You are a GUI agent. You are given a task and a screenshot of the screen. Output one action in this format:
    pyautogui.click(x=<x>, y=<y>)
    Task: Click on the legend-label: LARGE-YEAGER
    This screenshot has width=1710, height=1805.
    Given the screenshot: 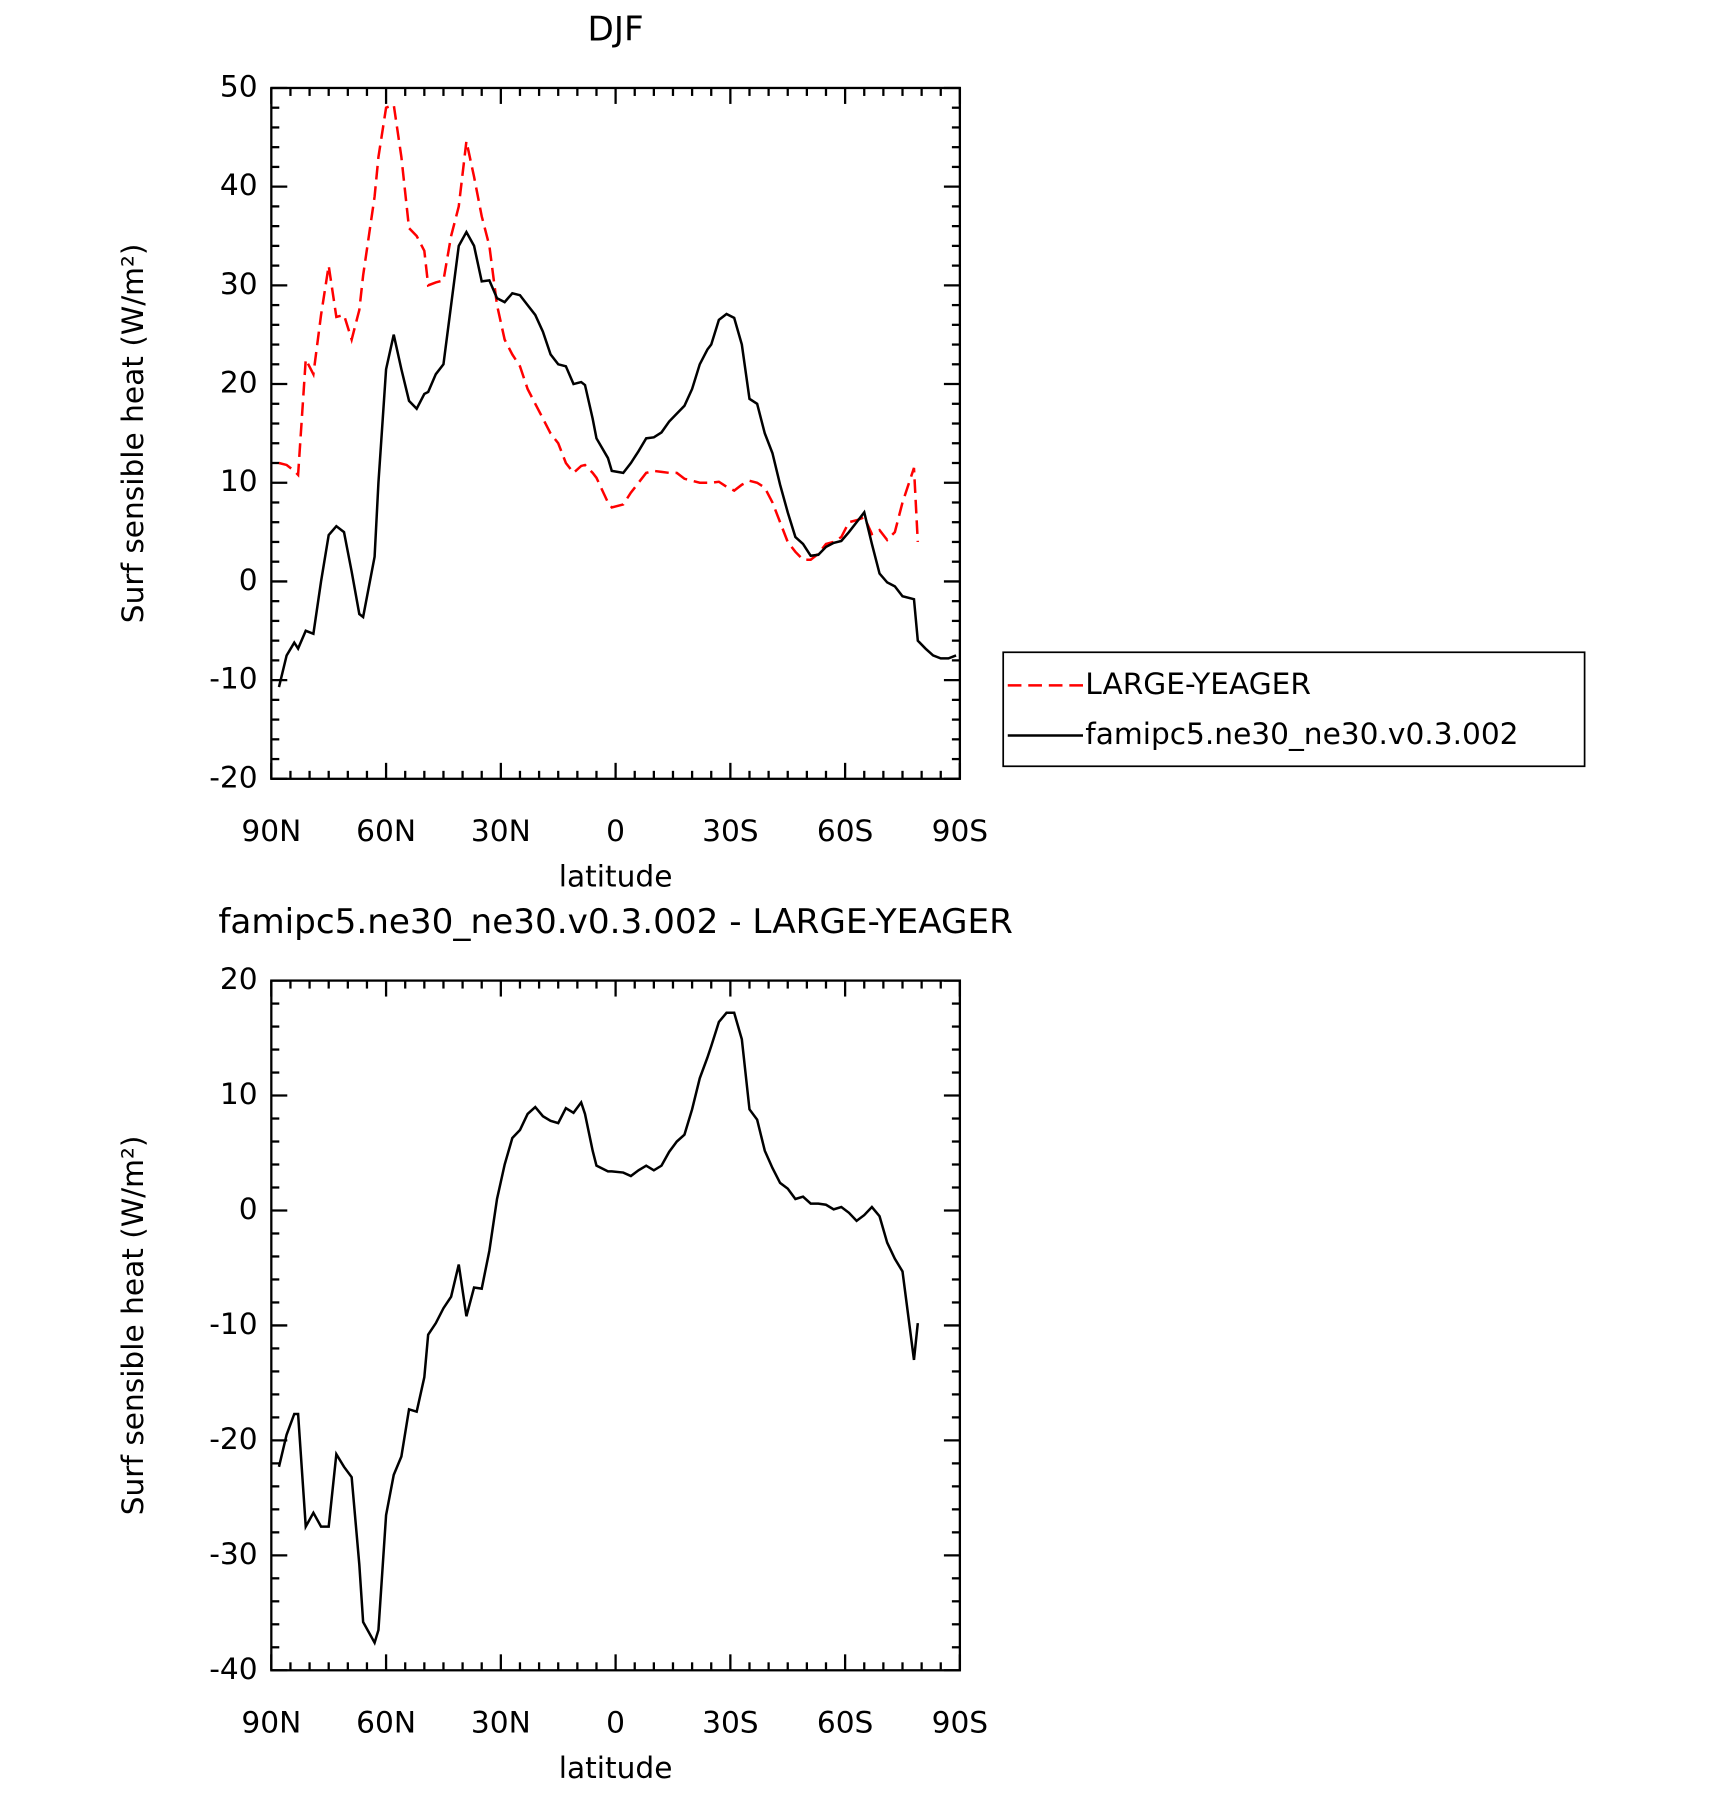 What is the action you would take?
    pyautogui.click(x=1198, y=683)
    